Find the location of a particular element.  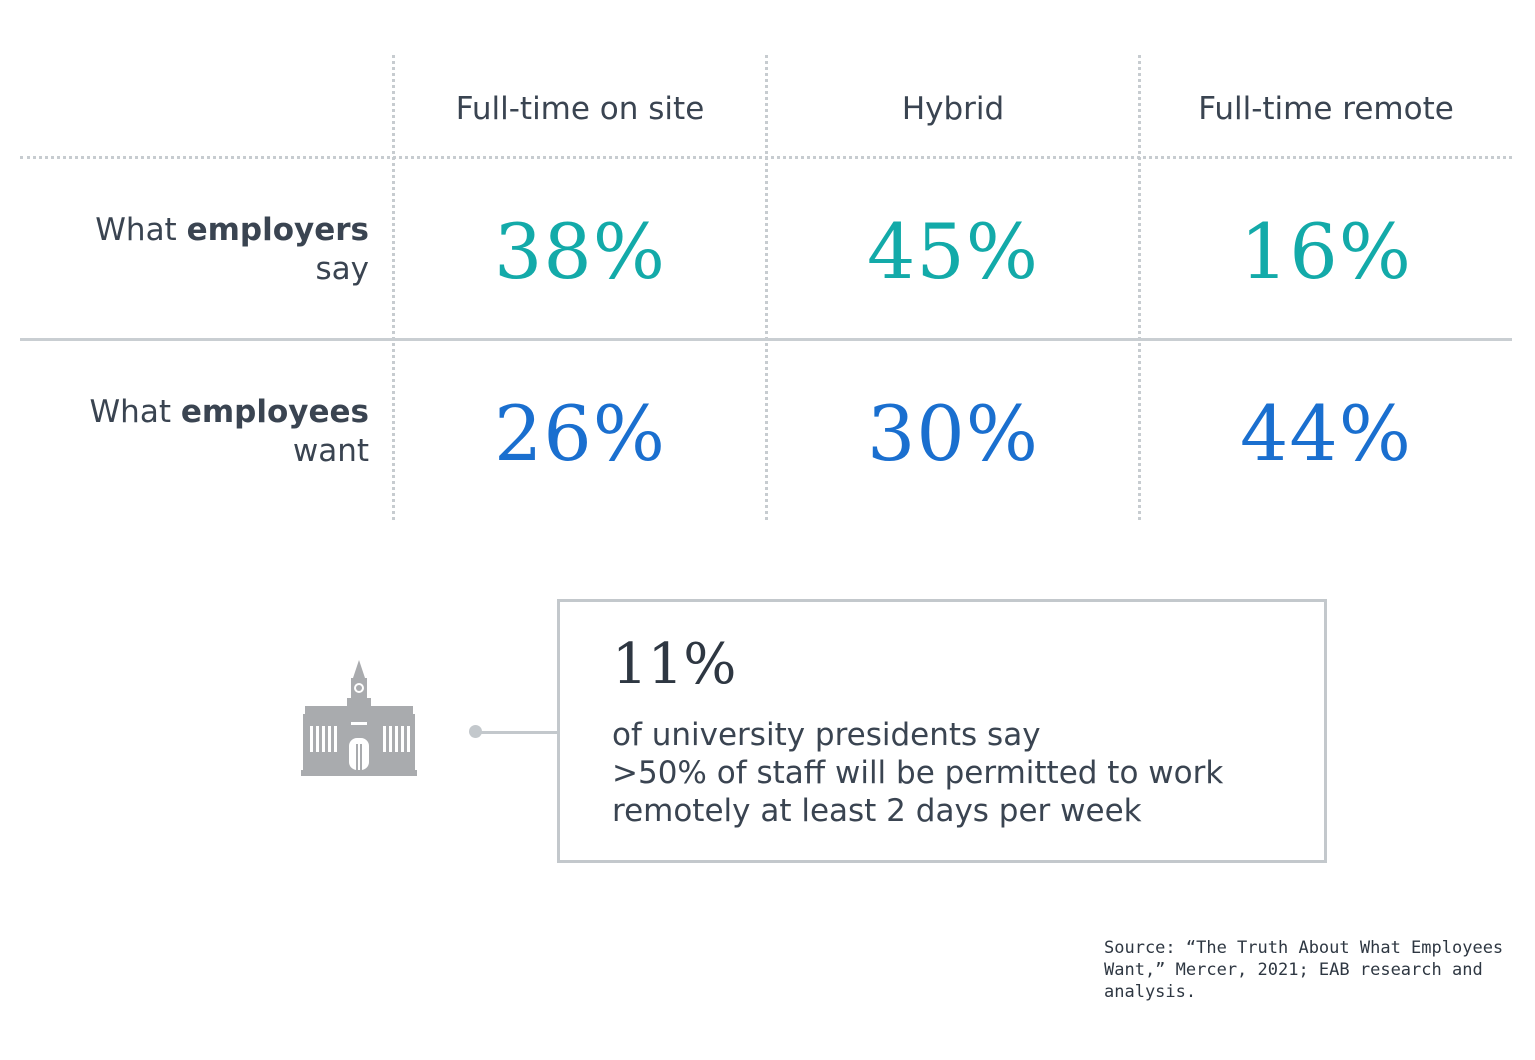

row-divider is located at coordinates (766, 339).